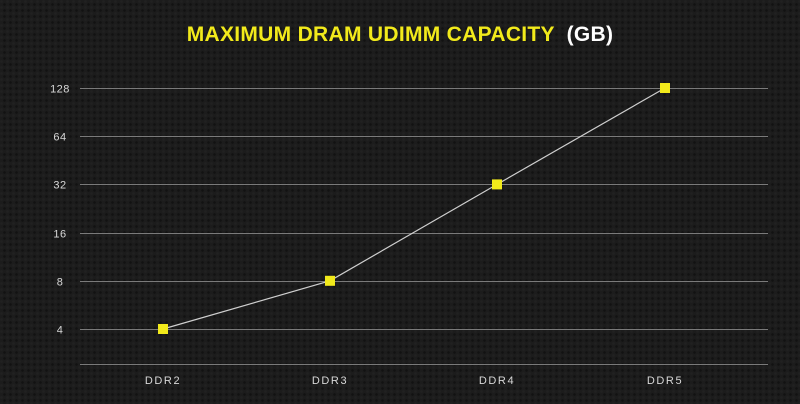 This screenshot has height=404, width=800. Describe the element at coordinates (665, 88) in the screenshot. I see `data-point-ddr5` at that location.